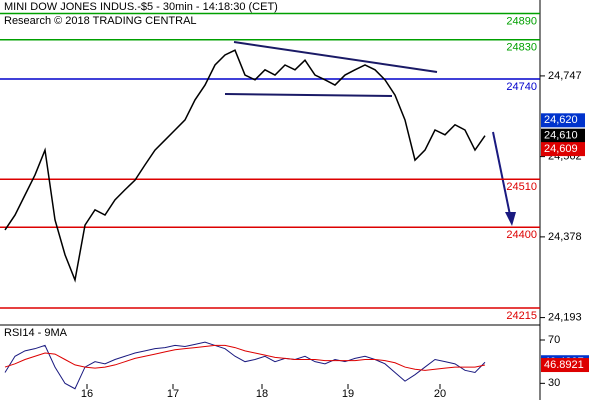 The width and height of the screenshot is (590, 400). What do you see at coordinates (262, 394) in the screenshot?
I see `x-tick-label: 18` at bounding box center [262, 394].